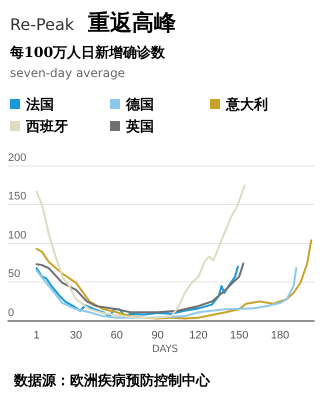  What do you see at coordinates (37, 335) in the screenshot?
I see `x-tick-label: 1` at bounding box center [37, 335].